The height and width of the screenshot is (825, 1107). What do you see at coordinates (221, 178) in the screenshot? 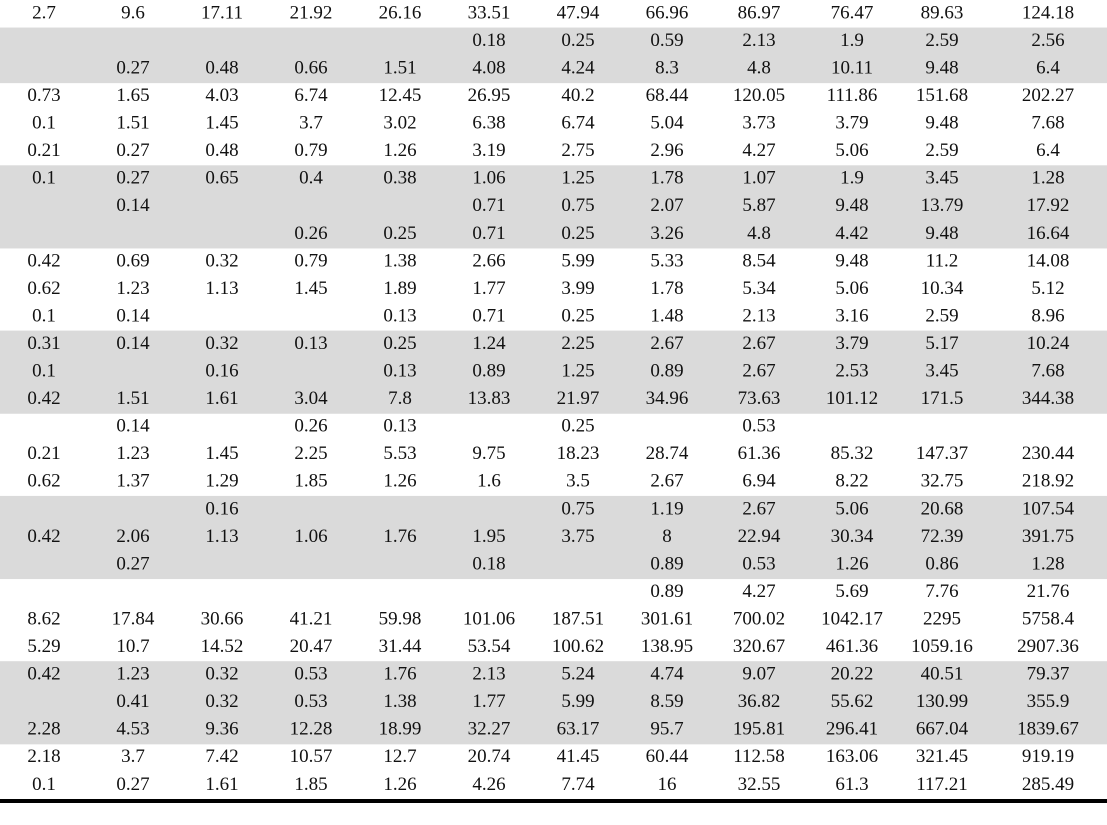
I see `cell: 0.65` at bounding box center [221, 178].